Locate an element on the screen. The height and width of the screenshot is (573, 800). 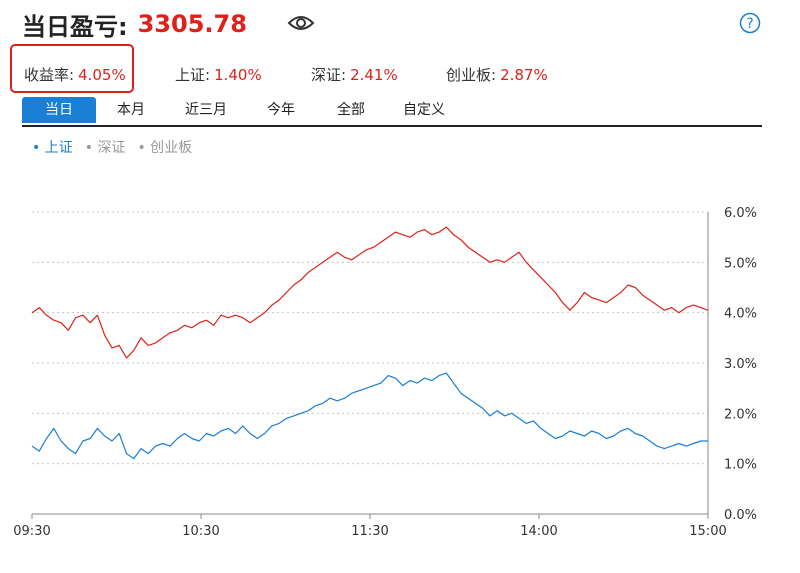
stat-yield: 收益率: 4.05% is located at coordinates (75, 74).